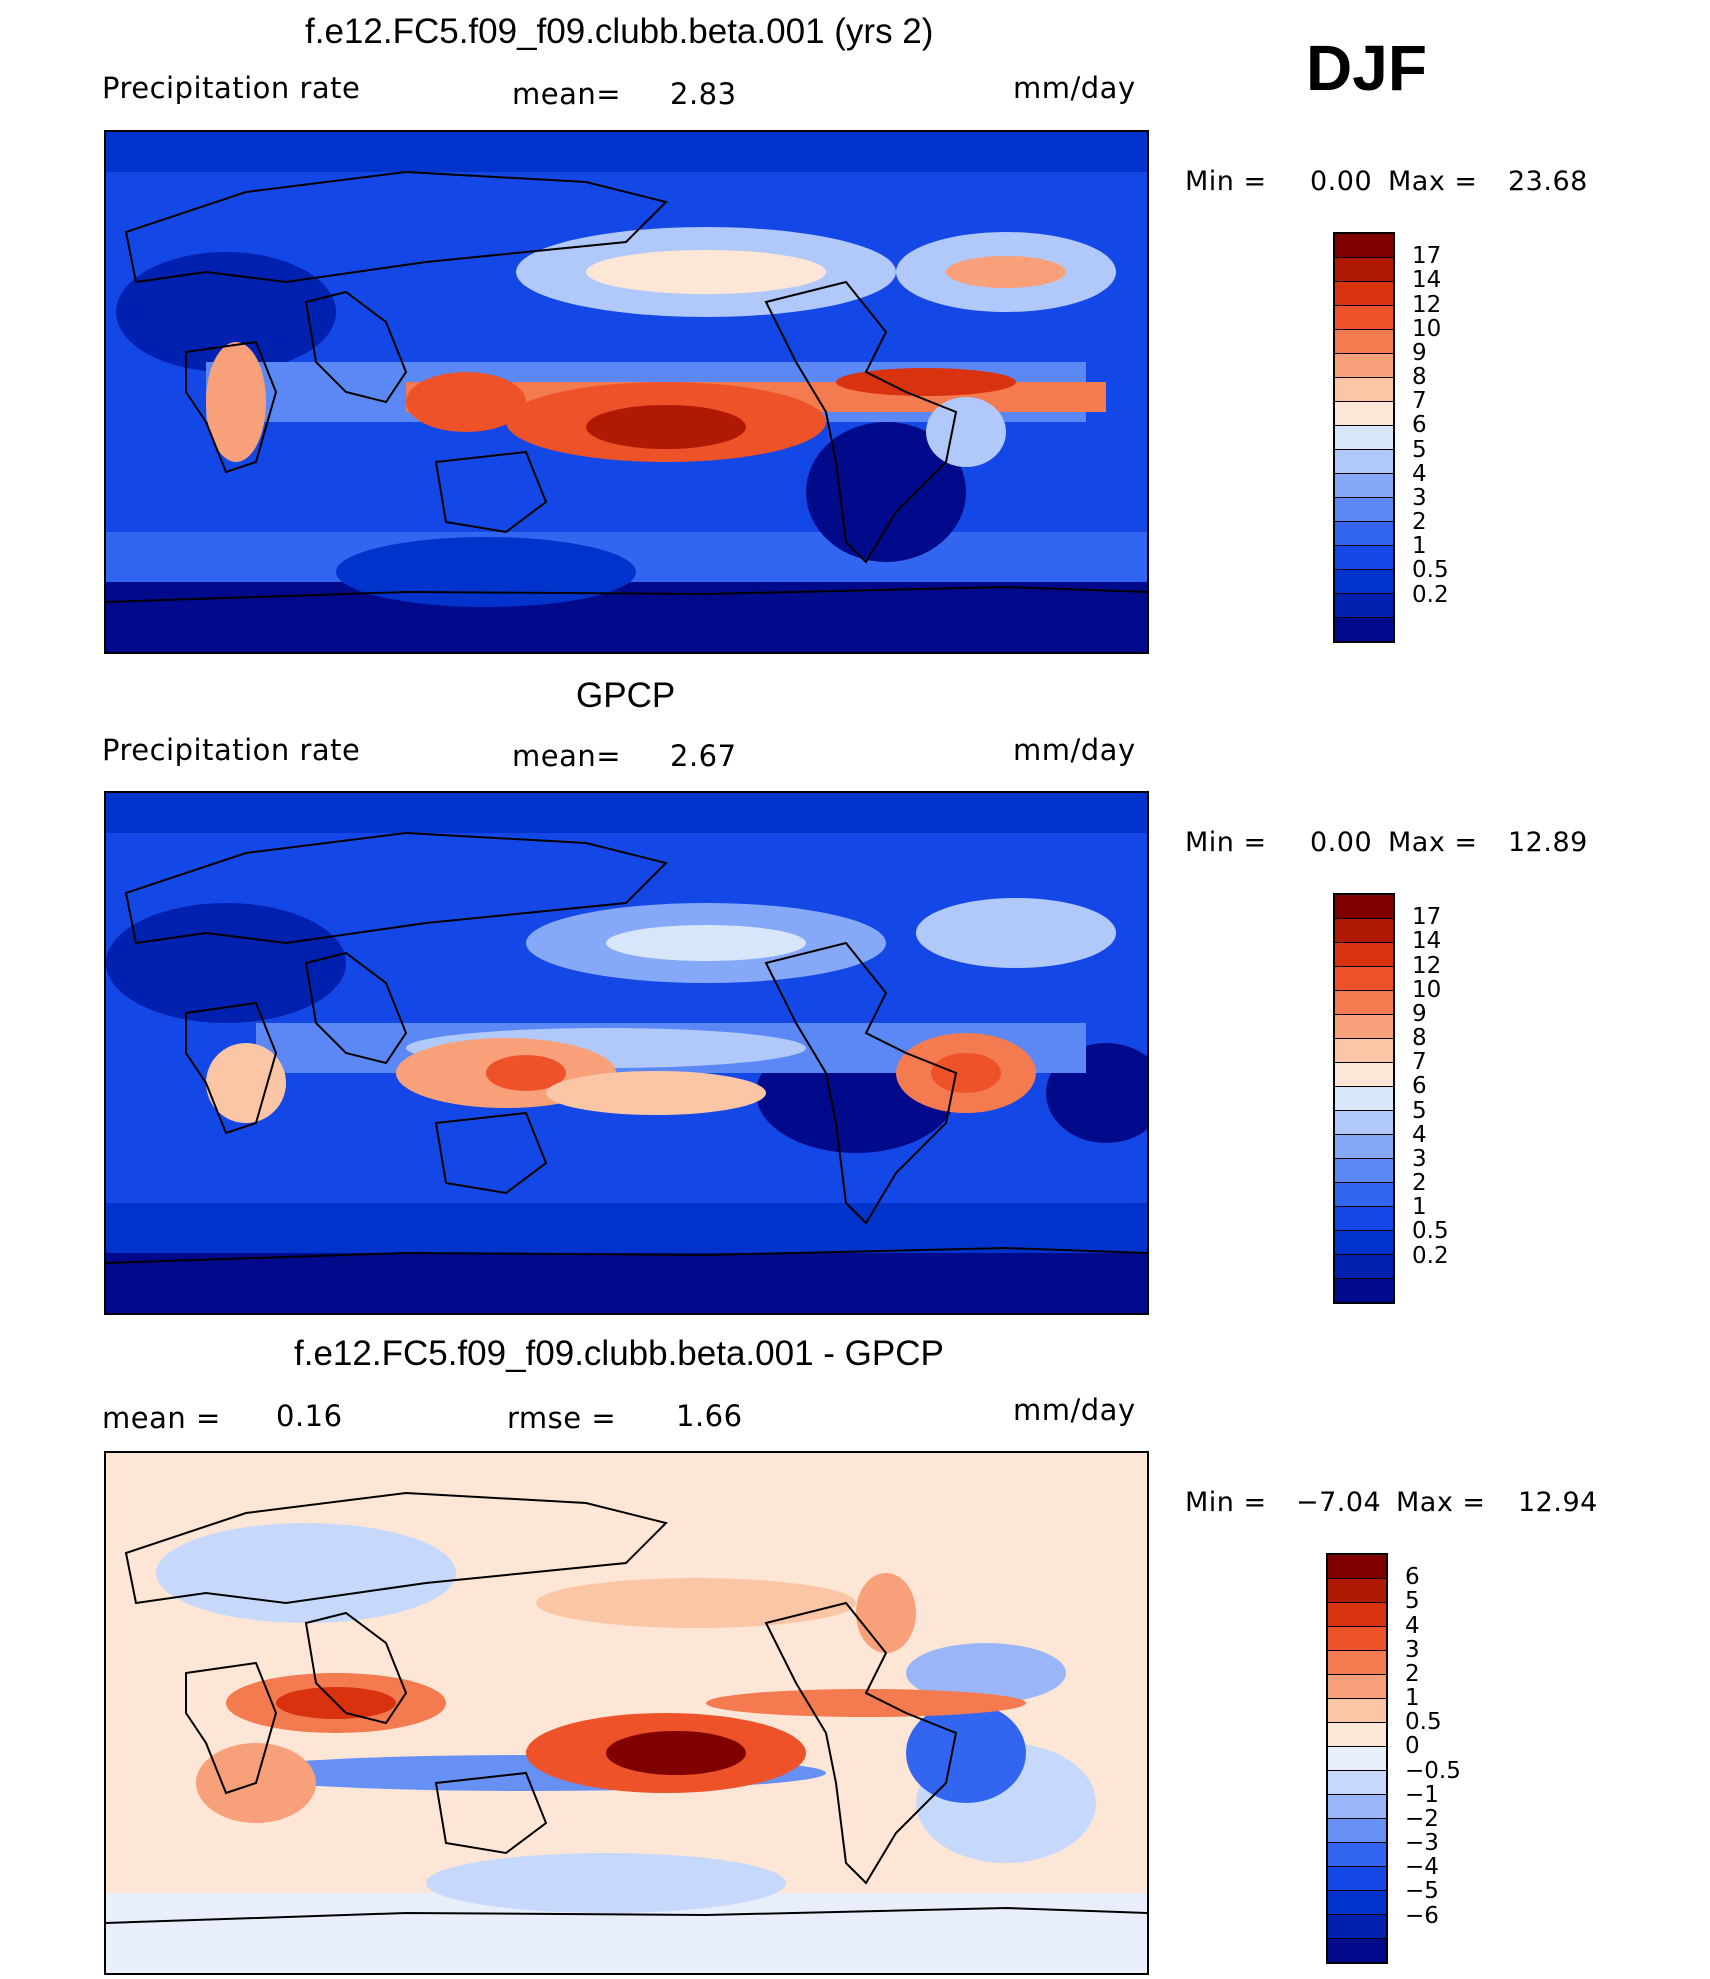  What do you see at coordinates (236, 402) in the screenshot?
I see `south-africa-rain` at bounding box center [236, 402].